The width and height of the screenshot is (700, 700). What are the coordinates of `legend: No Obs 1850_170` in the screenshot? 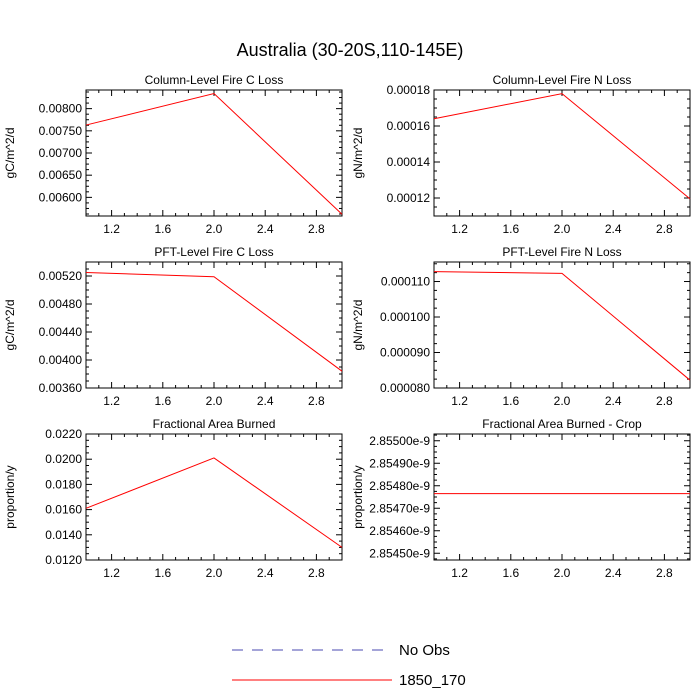 It's located at (349, 665).